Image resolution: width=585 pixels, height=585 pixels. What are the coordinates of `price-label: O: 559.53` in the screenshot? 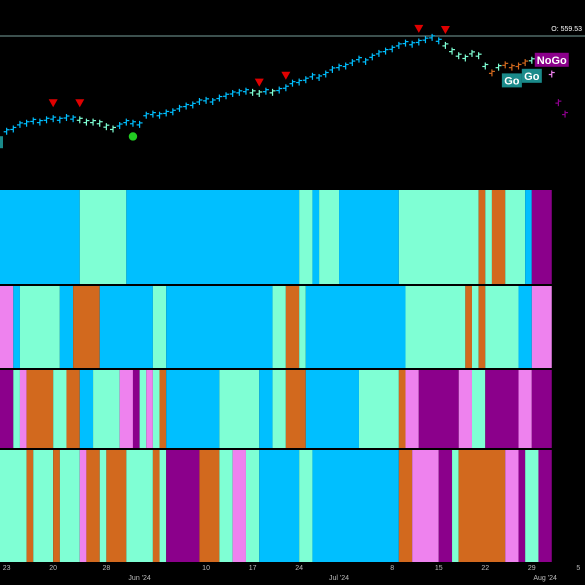 It's located at (566, 29).